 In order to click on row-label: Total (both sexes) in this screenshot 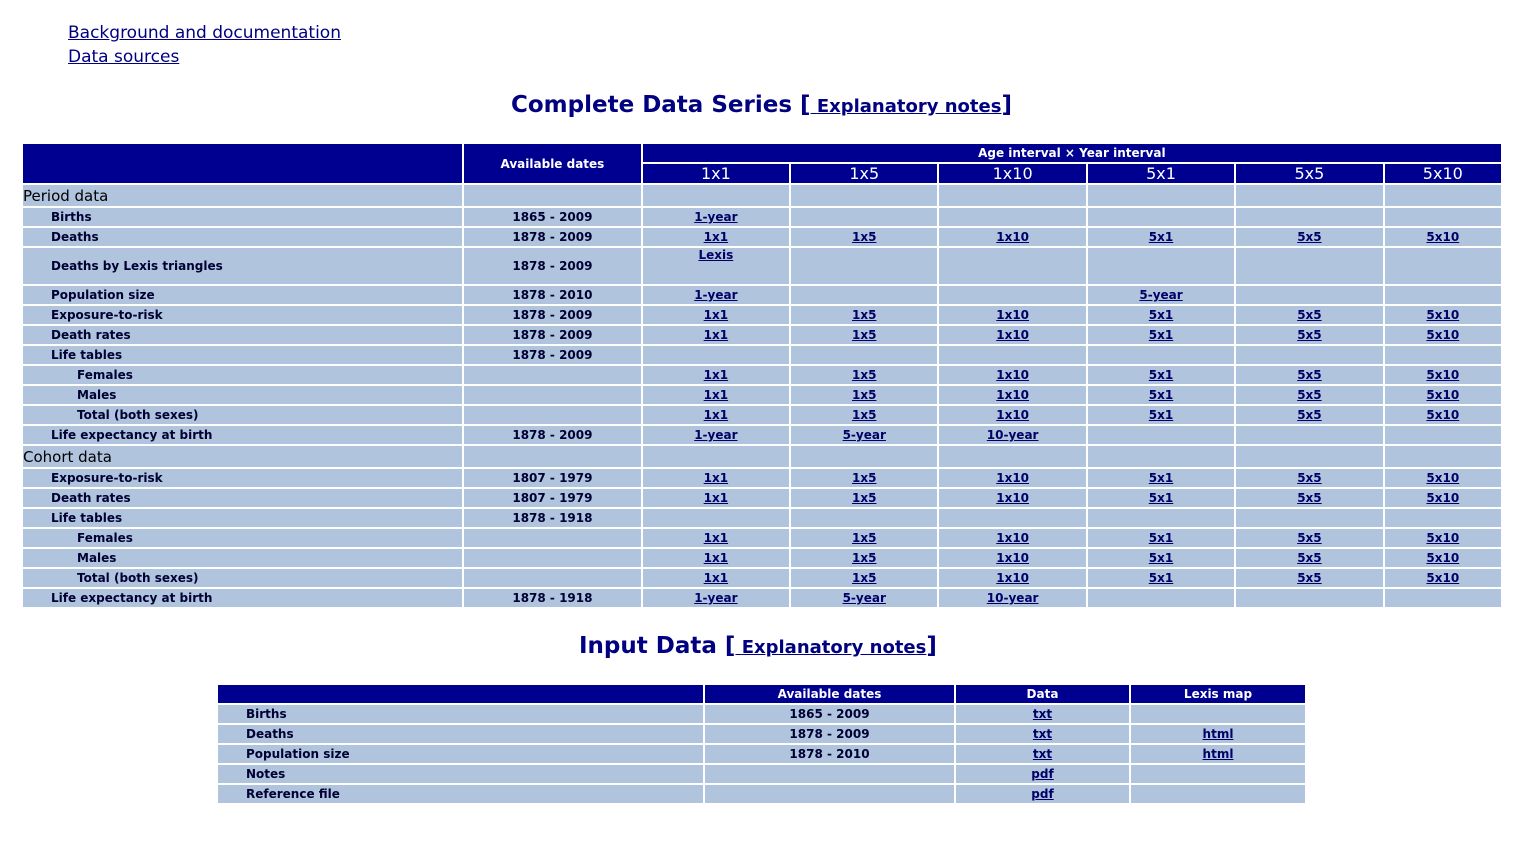, I will do `click(243, 578)`.